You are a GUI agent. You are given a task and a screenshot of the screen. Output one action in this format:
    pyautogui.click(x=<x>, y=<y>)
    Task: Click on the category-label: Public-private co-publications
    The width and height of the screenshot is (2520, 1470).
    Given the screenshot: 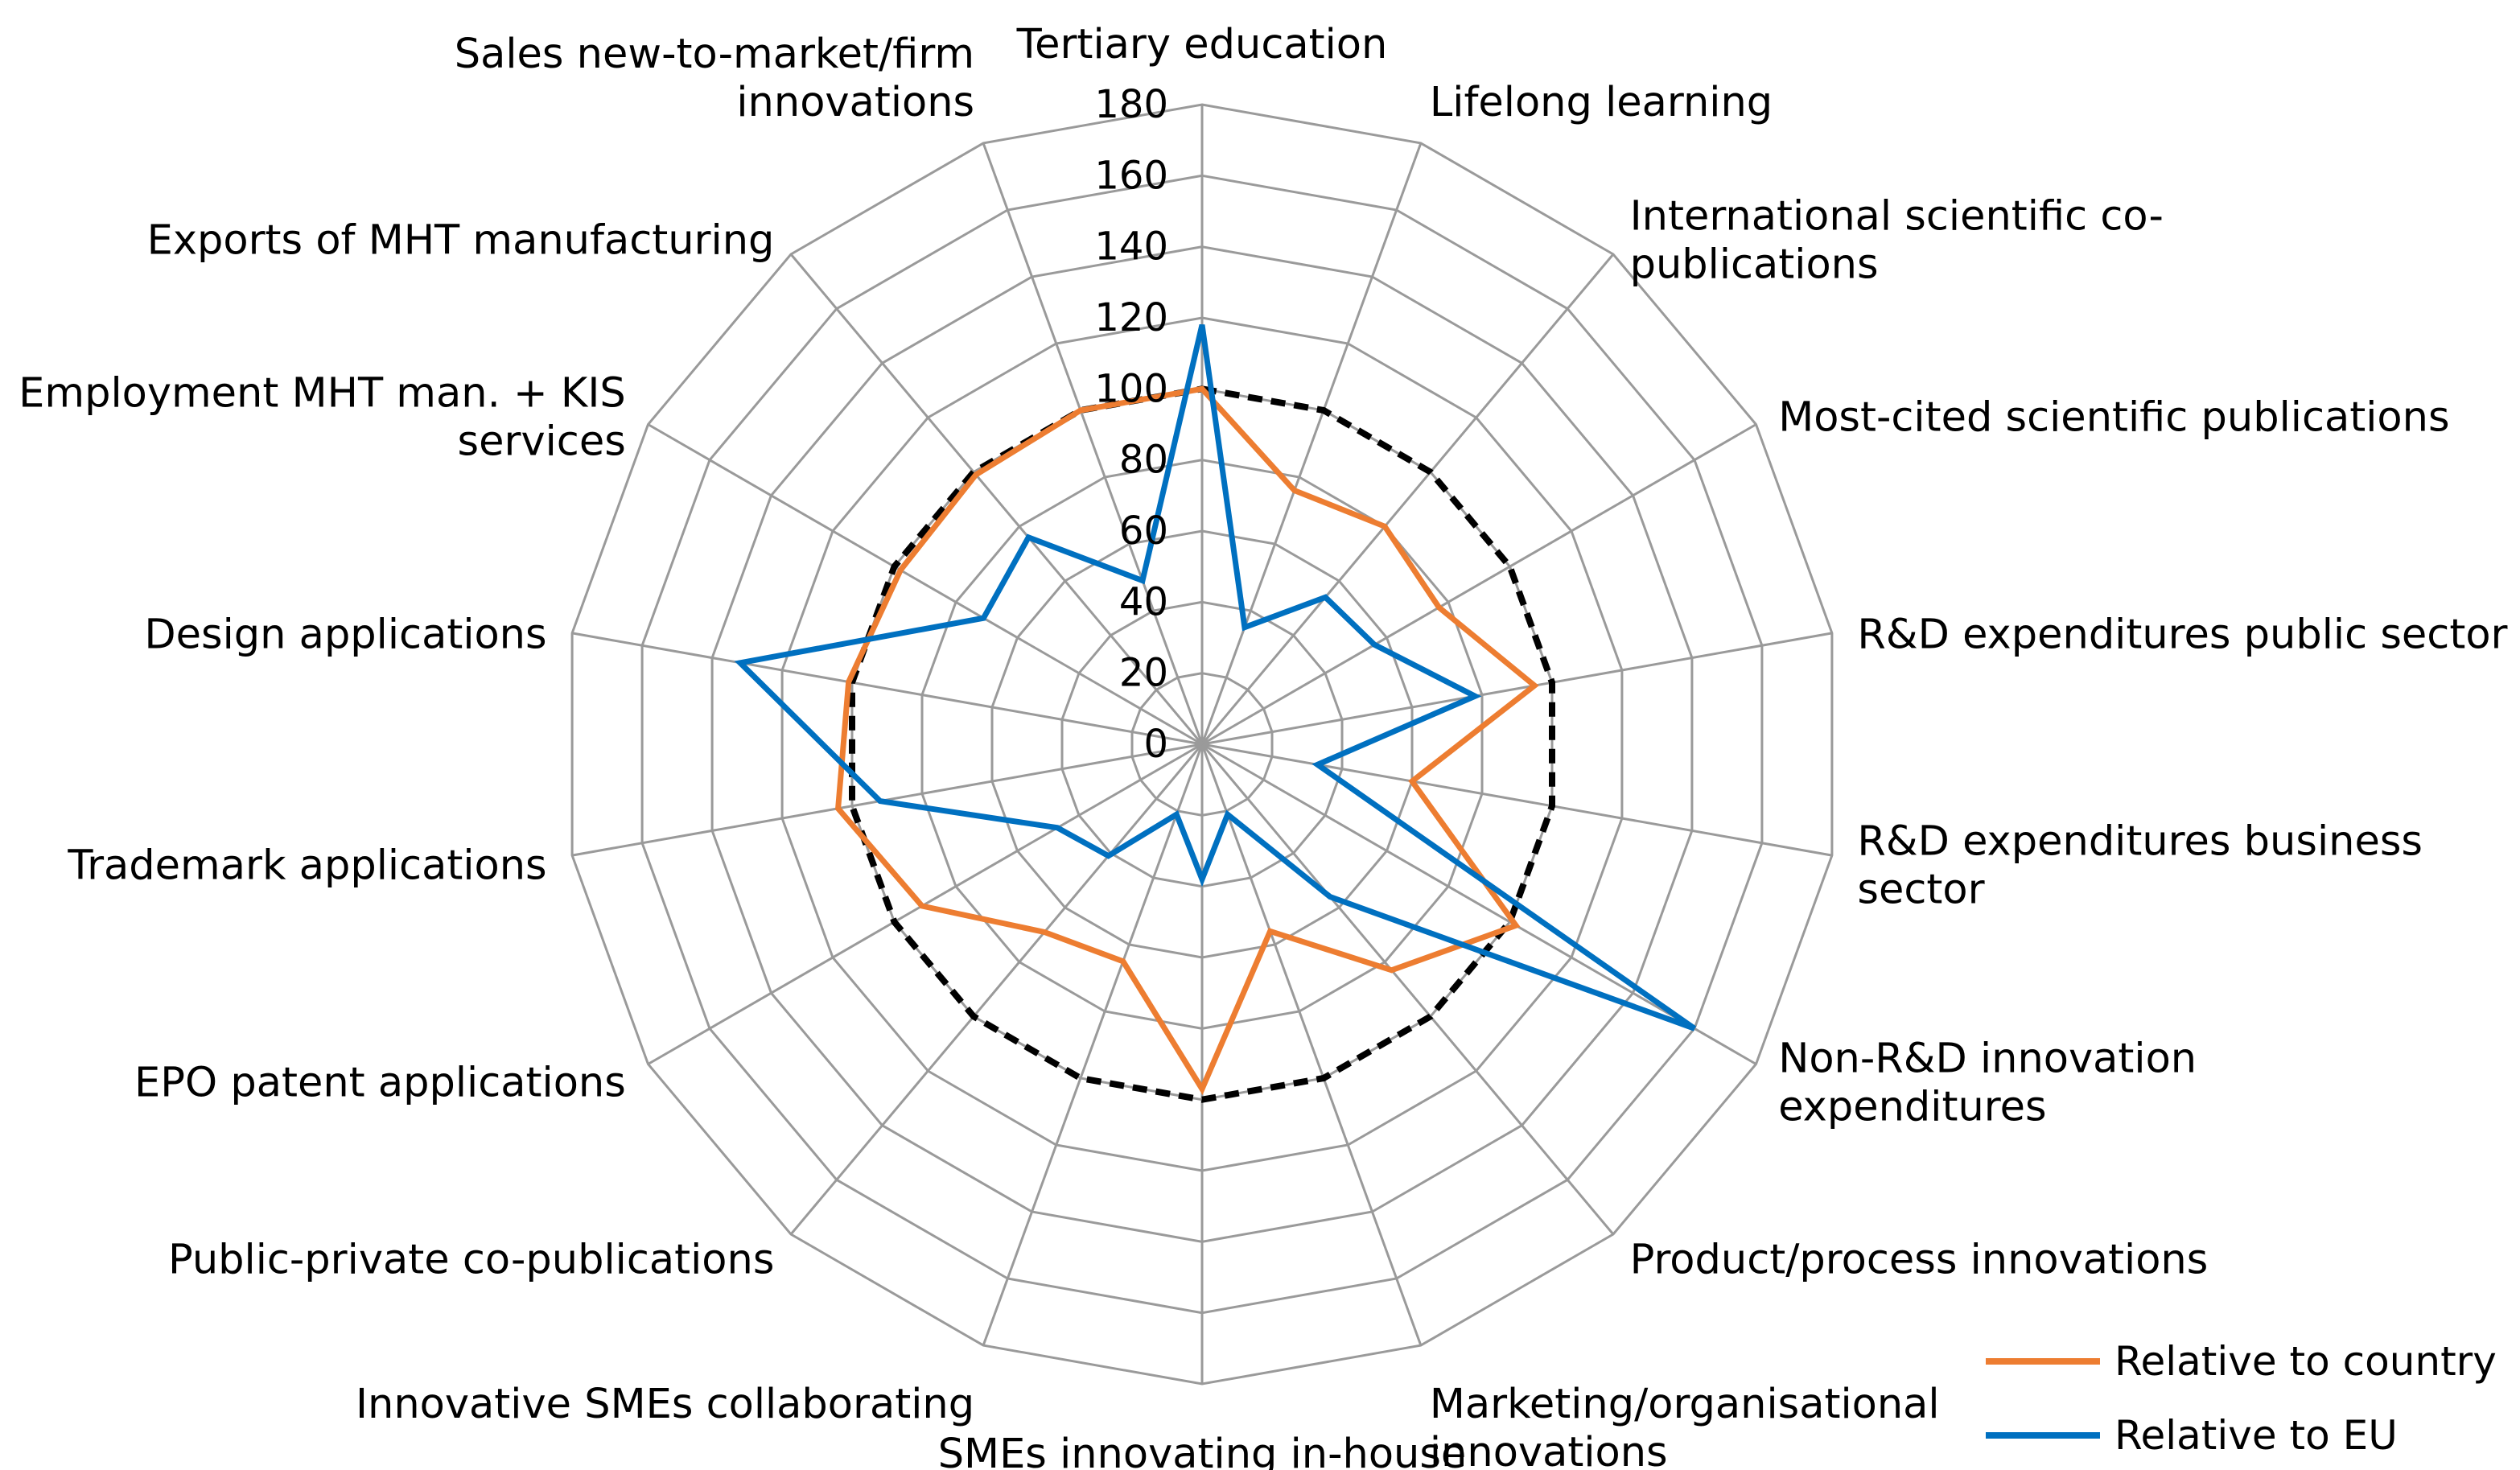 What is the action you would take?
    pyautogui.click(x=471, y=1260)
    